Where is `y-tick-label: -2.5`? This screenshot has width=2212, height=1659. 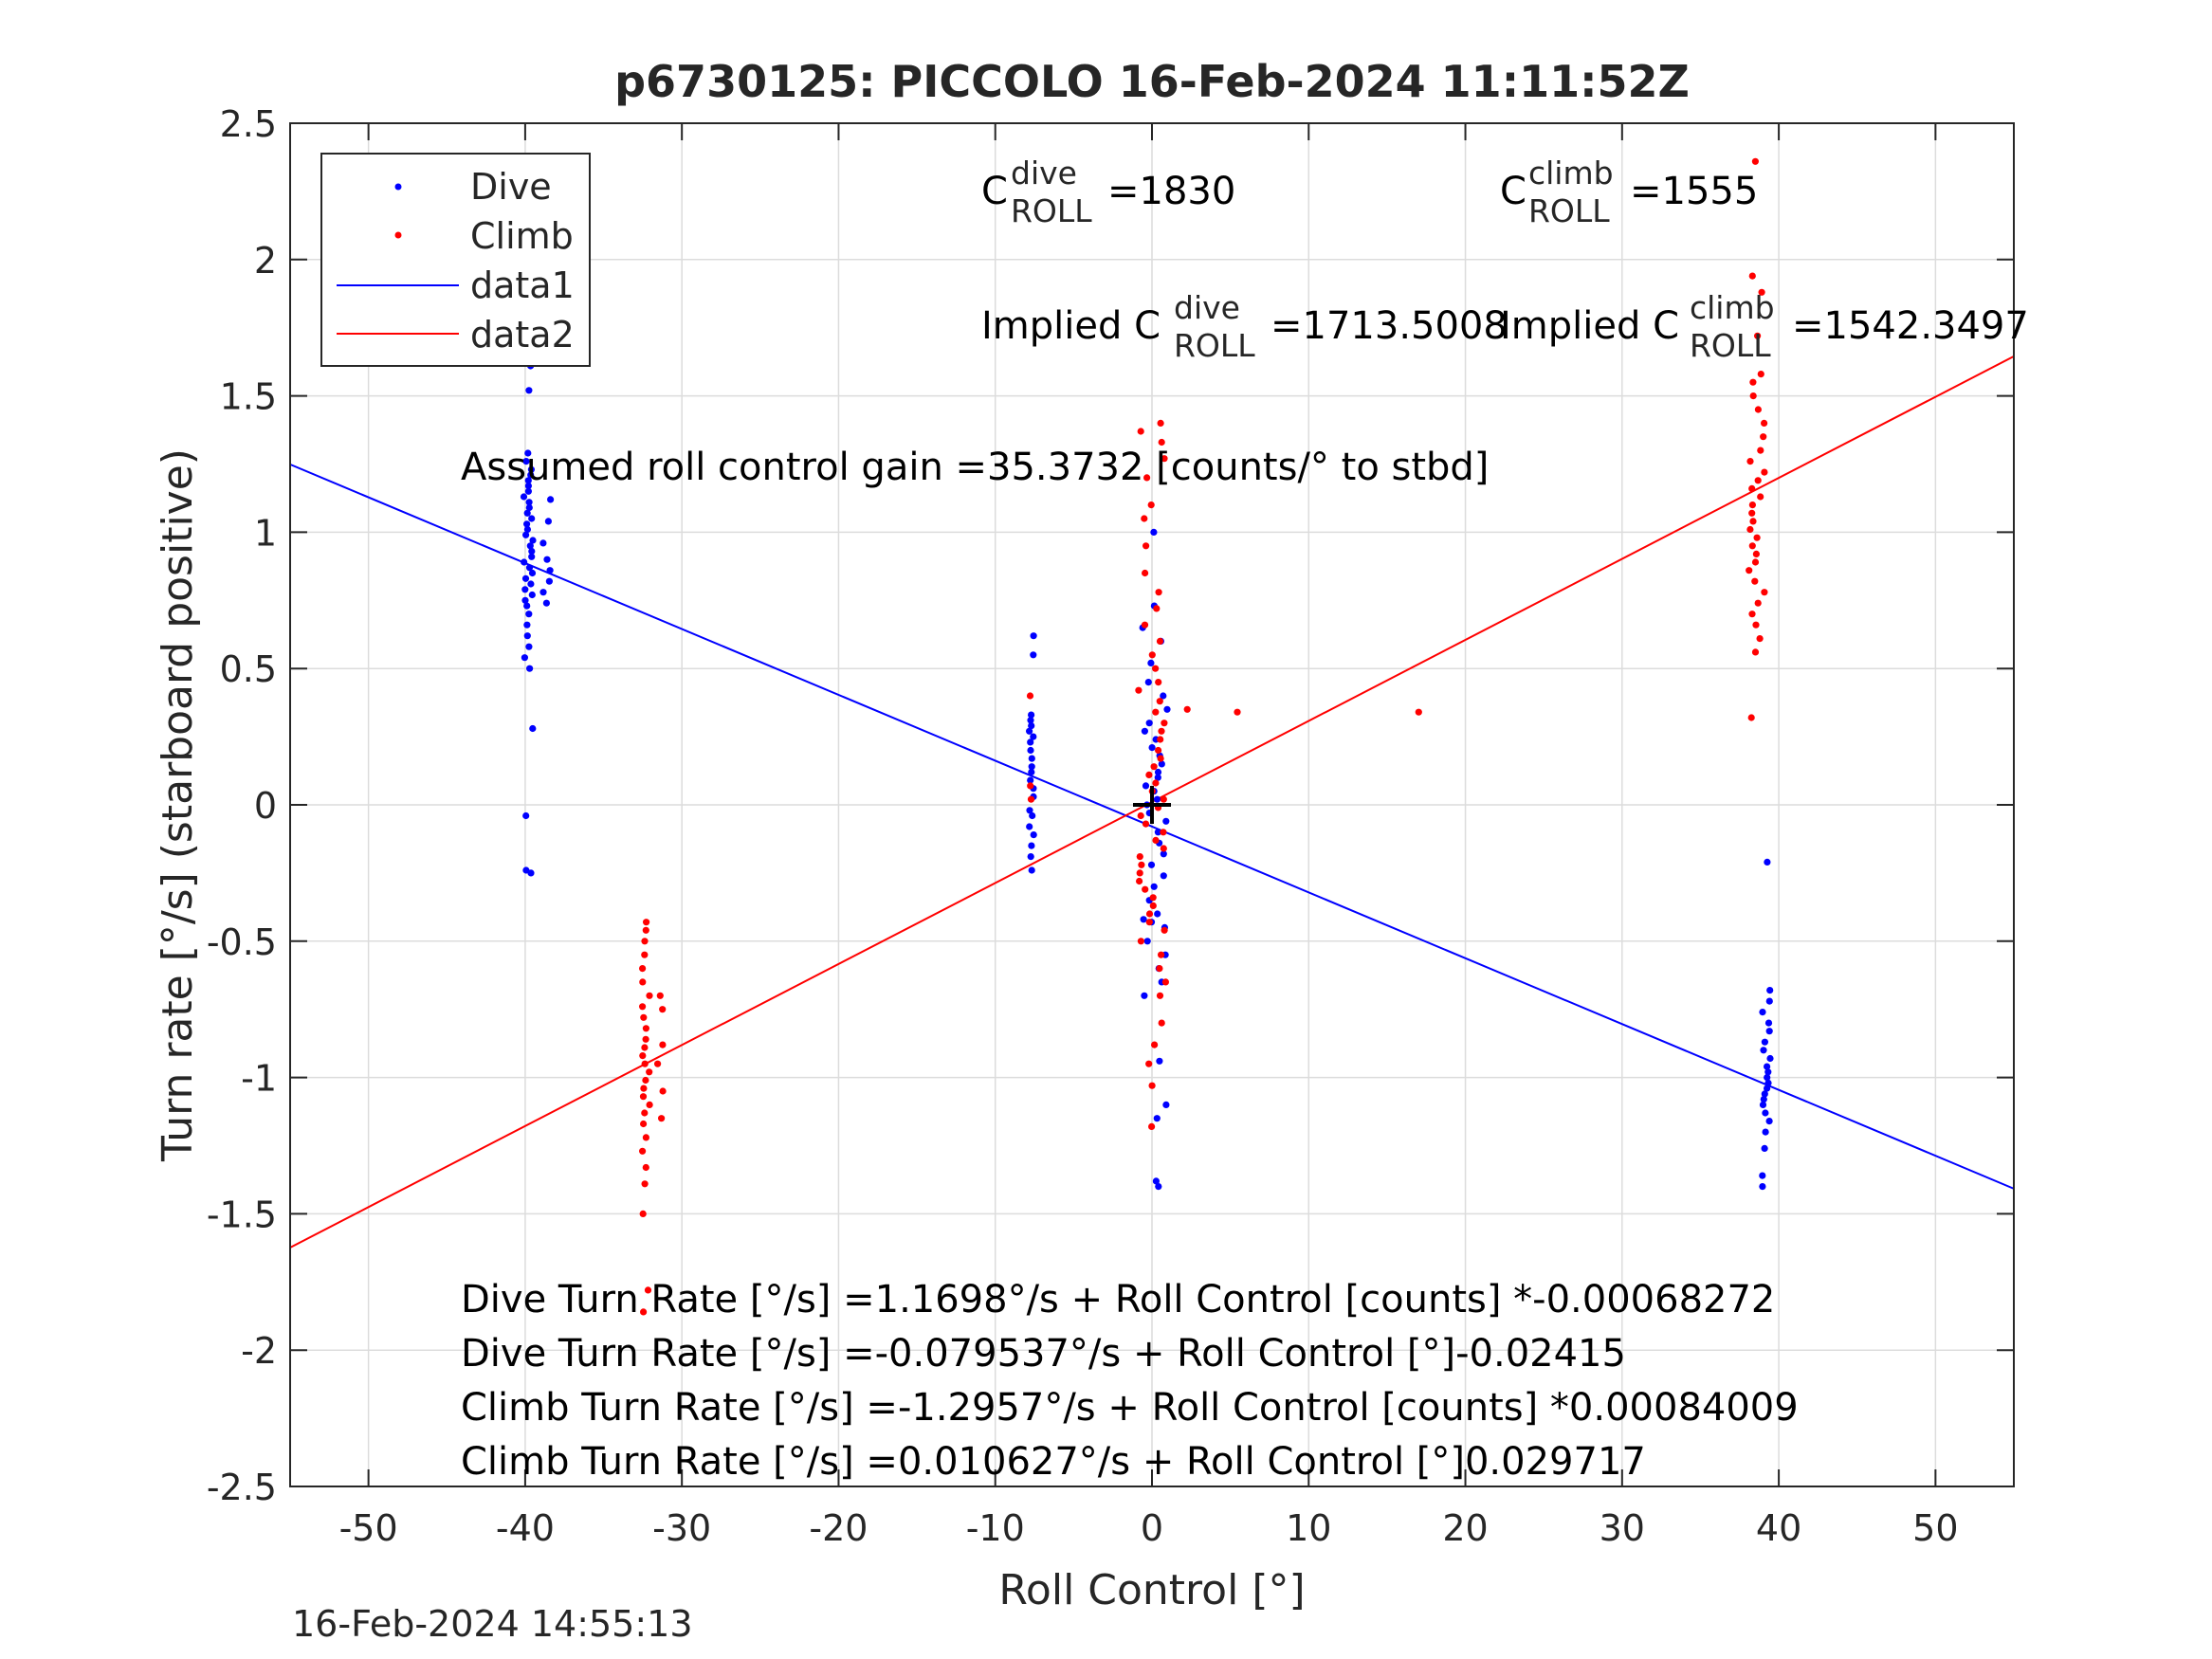
y-tick-label: -2.5 is located at coordinates (242, 1487).